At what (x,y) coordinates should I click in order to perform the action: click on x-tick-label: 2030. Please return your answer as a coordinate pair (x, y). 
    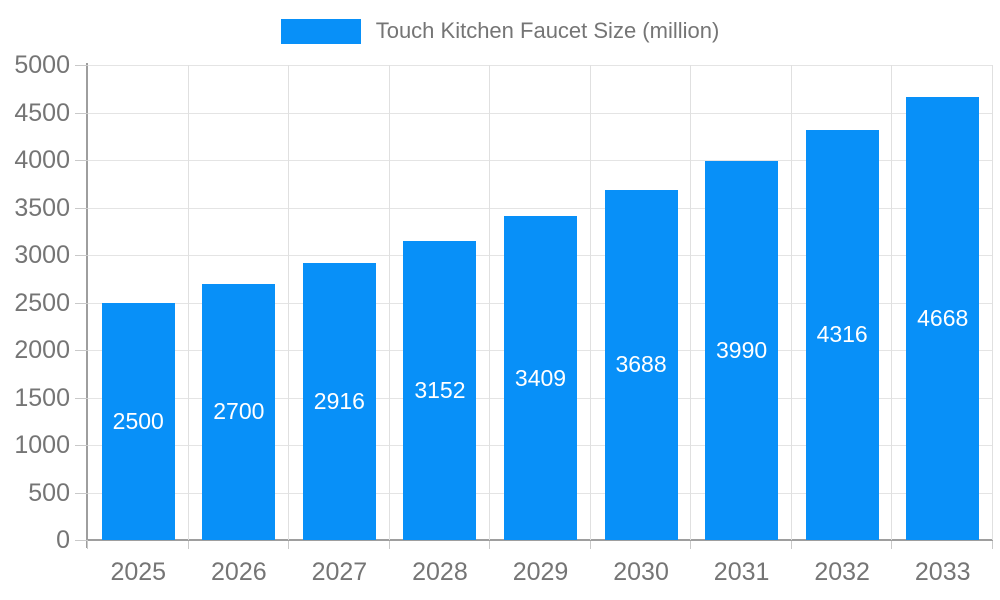
    Looking at the image, I should click on (641, 572).